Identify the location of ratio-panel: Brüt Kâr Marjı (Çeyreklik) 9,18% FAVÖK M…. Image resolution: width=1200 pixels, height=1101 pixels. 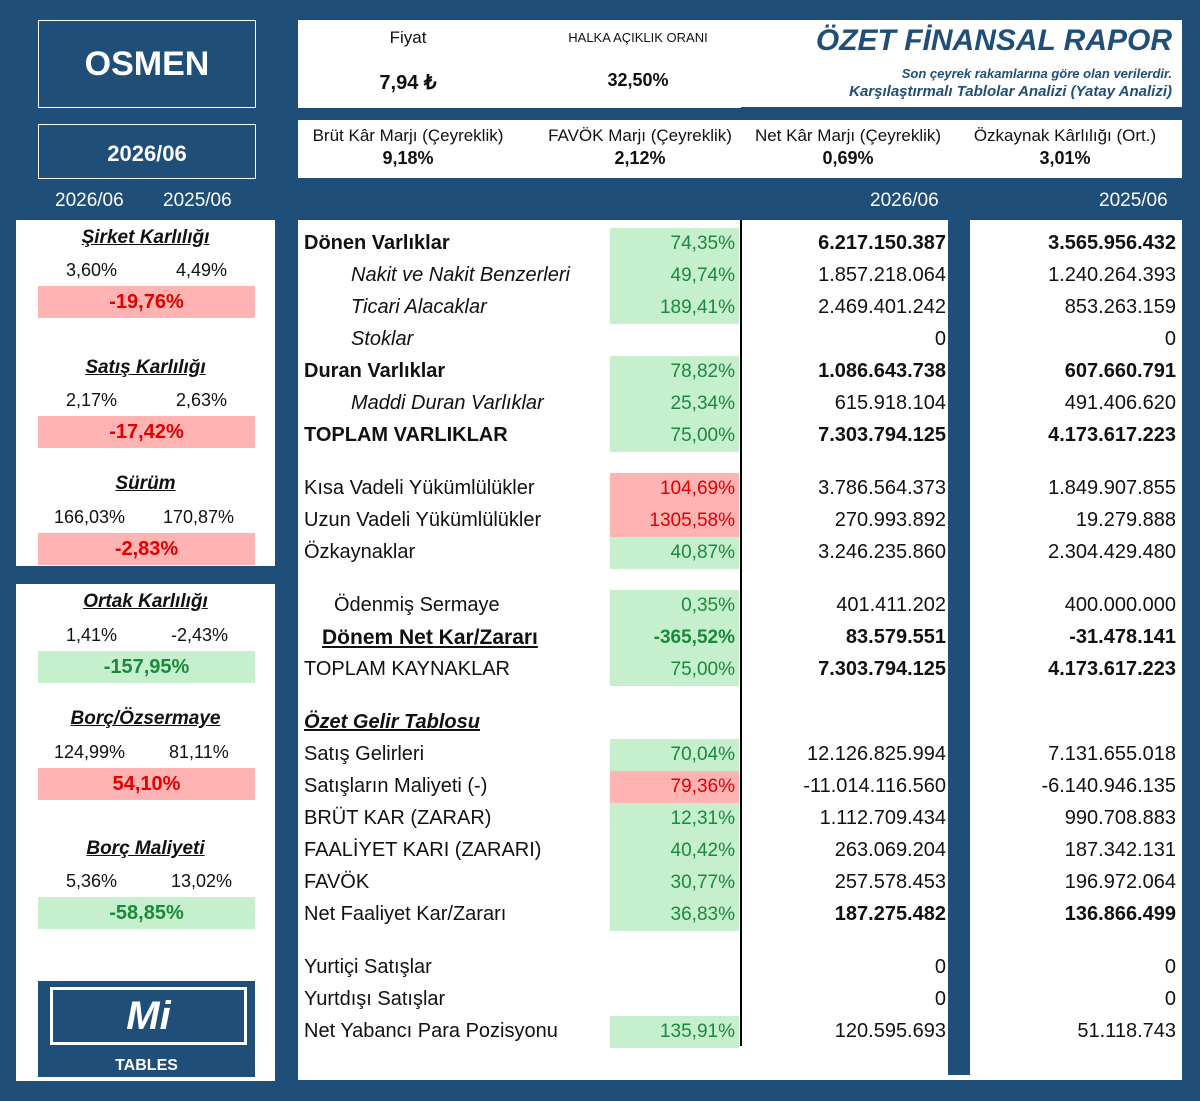
(740, 149).